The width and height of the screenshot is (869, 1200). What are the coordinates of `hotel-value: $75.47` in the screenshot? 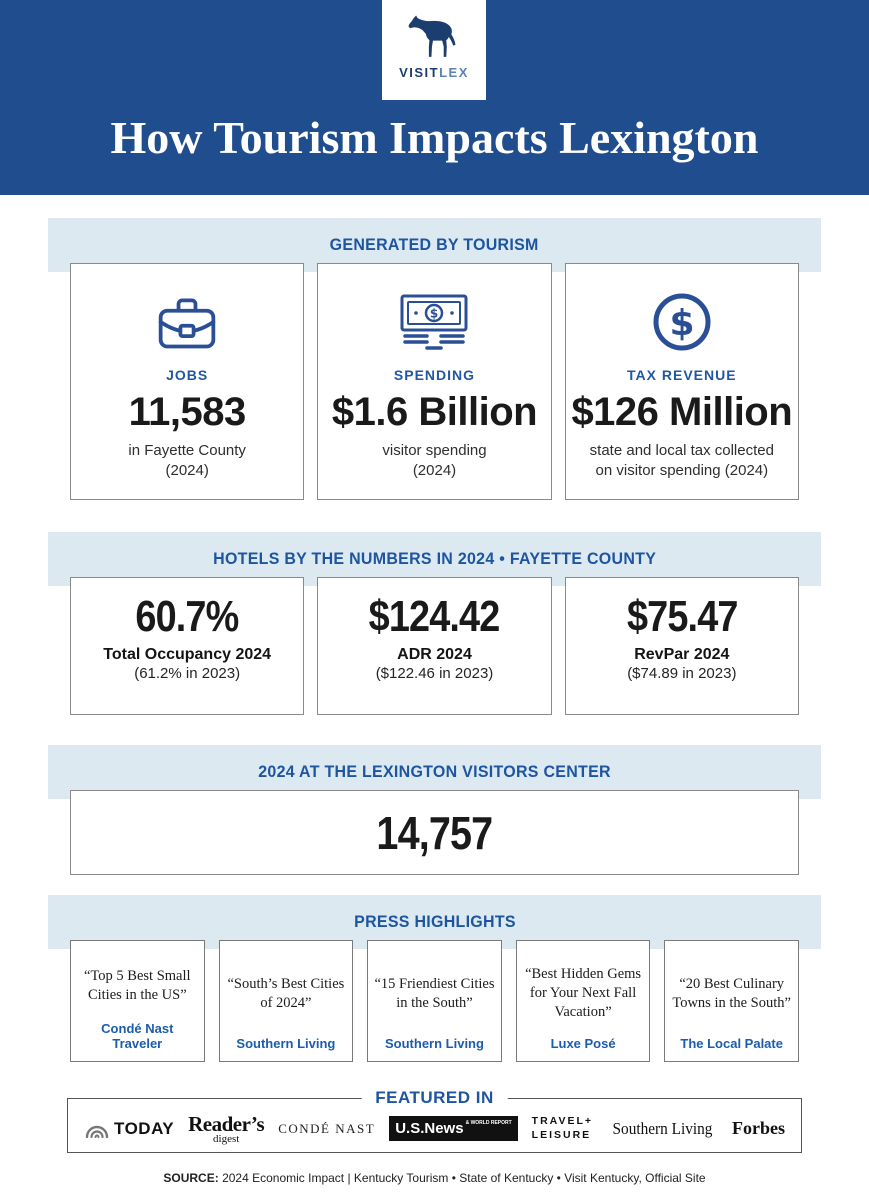 It's located at (682, 617).